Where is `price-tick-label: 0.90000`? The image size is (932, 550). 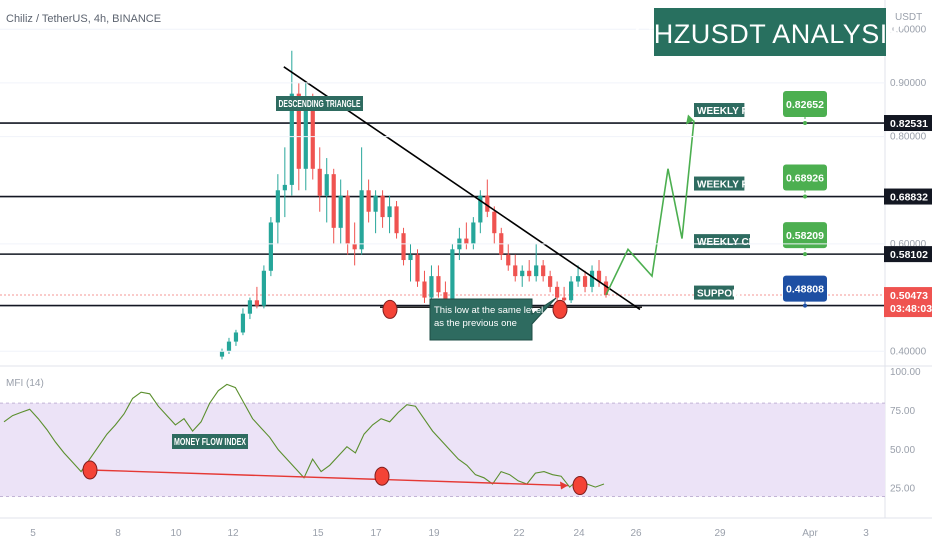
price-tick-label: 0.90000 is located at coordinates (908, 83).